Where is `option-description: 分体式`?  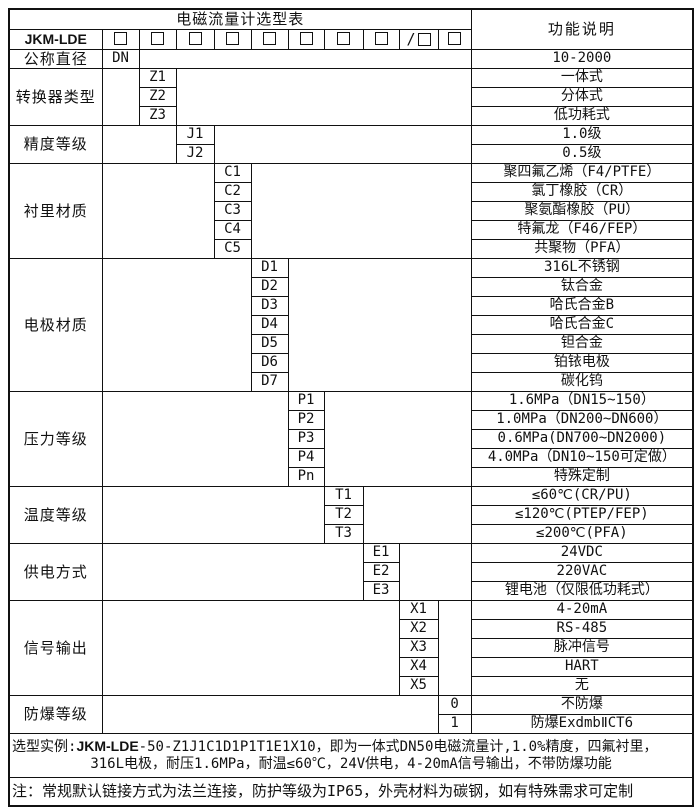 option-description: 分体式 is located at coordinates (582, 96).